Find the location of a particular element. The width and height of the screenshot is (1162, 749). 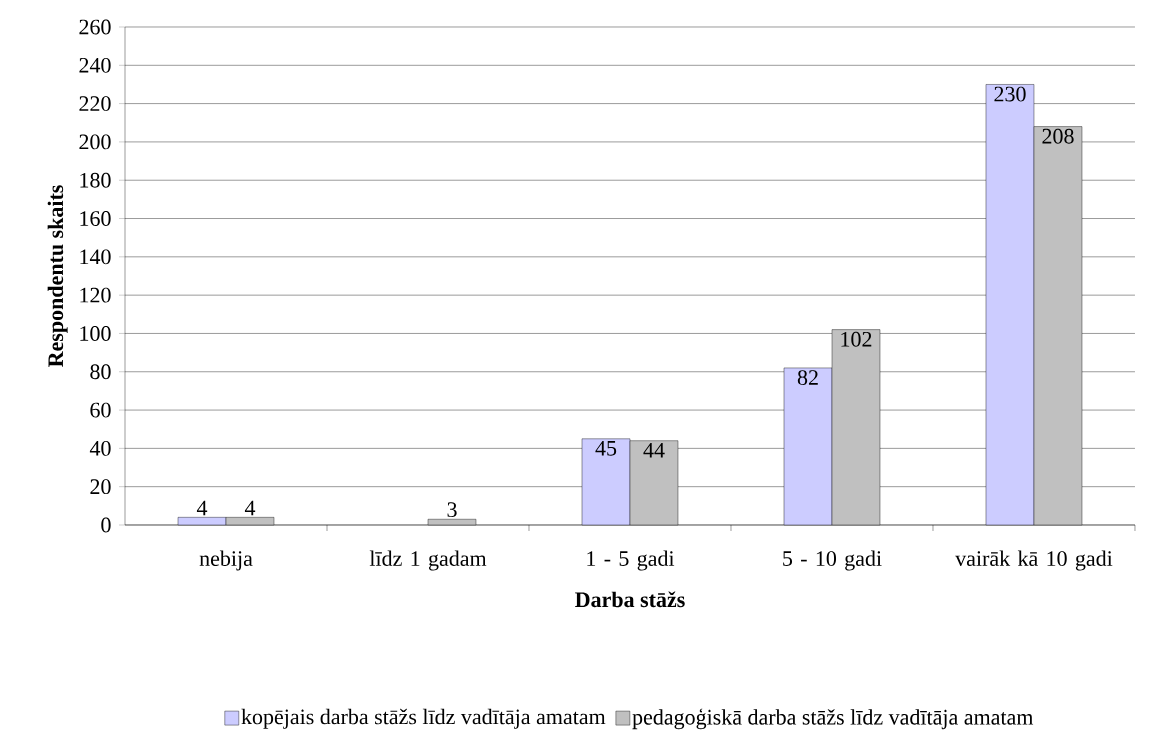

y-tick-label: 160 is located at coordinates (95, 218).